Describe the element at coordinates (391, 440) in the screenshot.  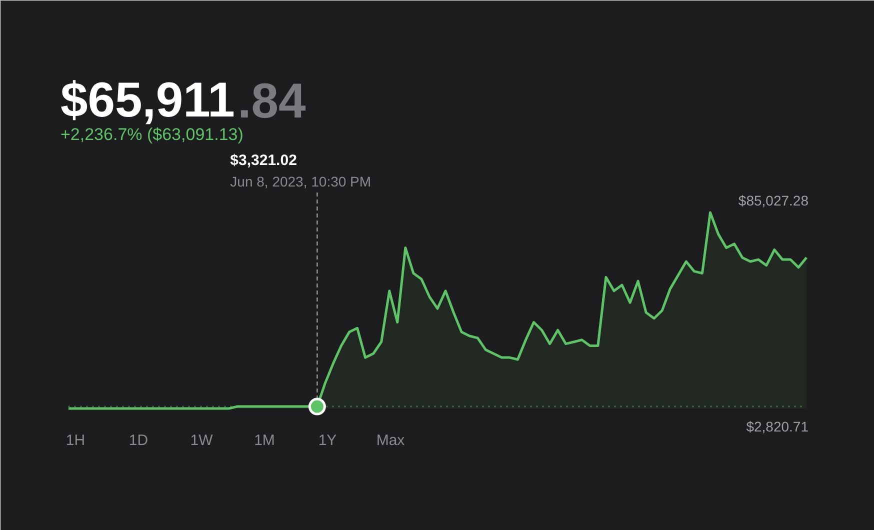
I see `text: Max` at that location.